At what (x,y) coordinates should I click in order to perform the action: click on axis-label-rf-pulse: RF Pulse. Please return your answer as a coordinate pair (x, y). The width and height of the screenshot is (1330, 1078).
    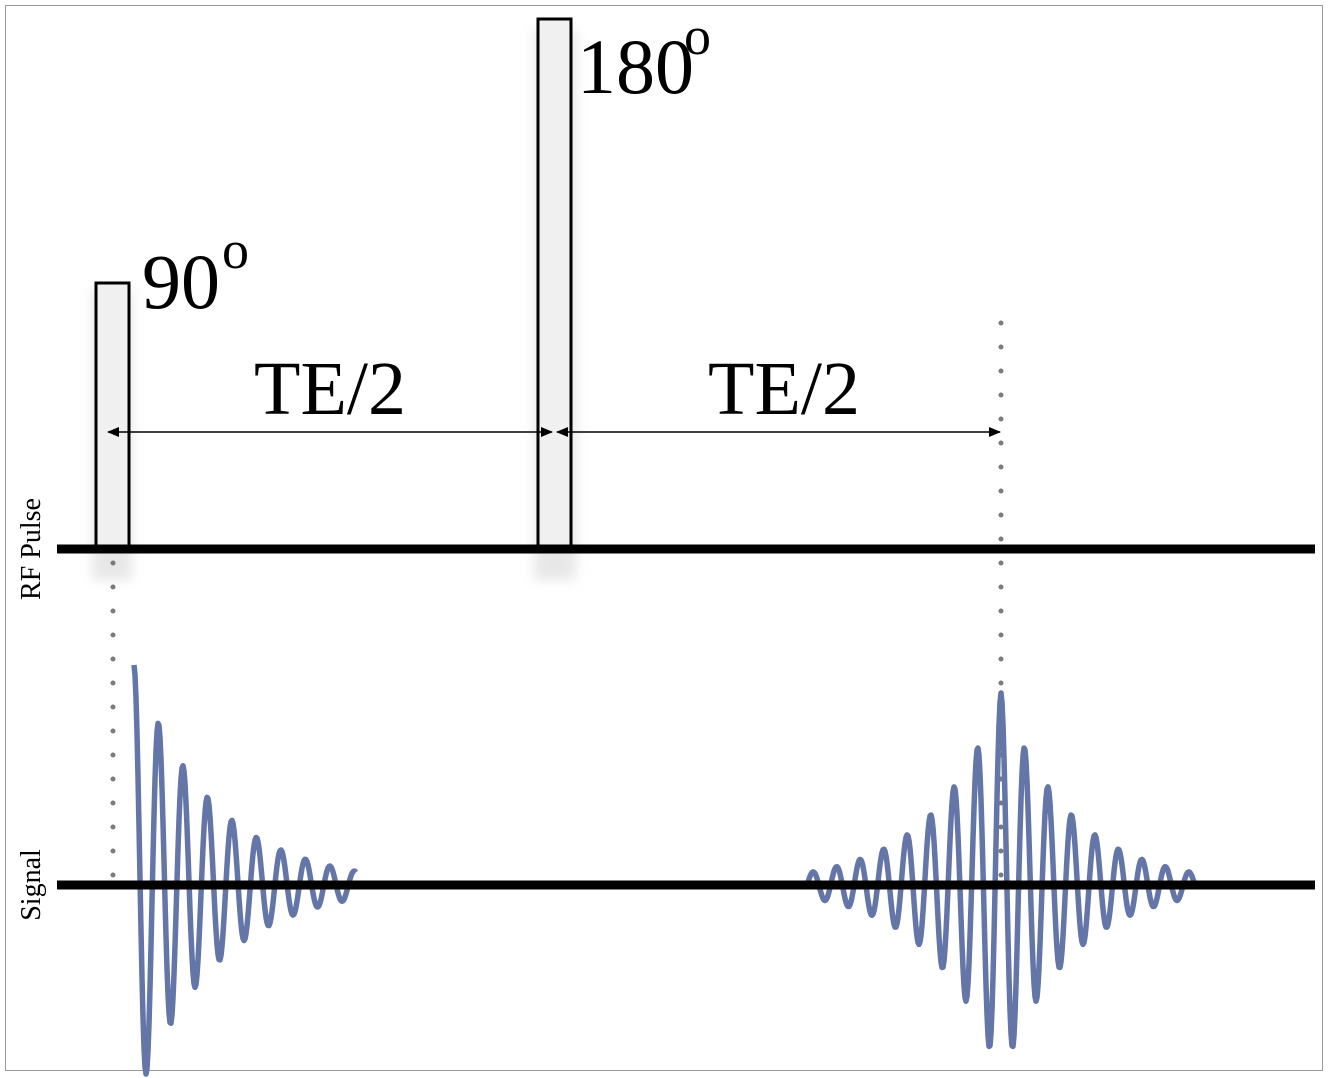
    Looking at the image, I should click on (31, 549).